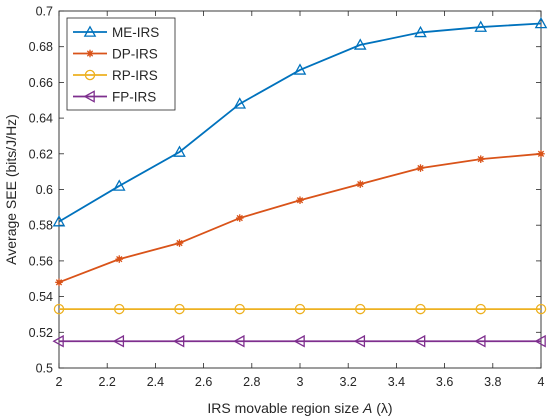 The width and height of the screenshot is (550, 419). I want to click on legend: ME-IRS DP-IRS RP-IRS FP-IRS, so click(121, 64).